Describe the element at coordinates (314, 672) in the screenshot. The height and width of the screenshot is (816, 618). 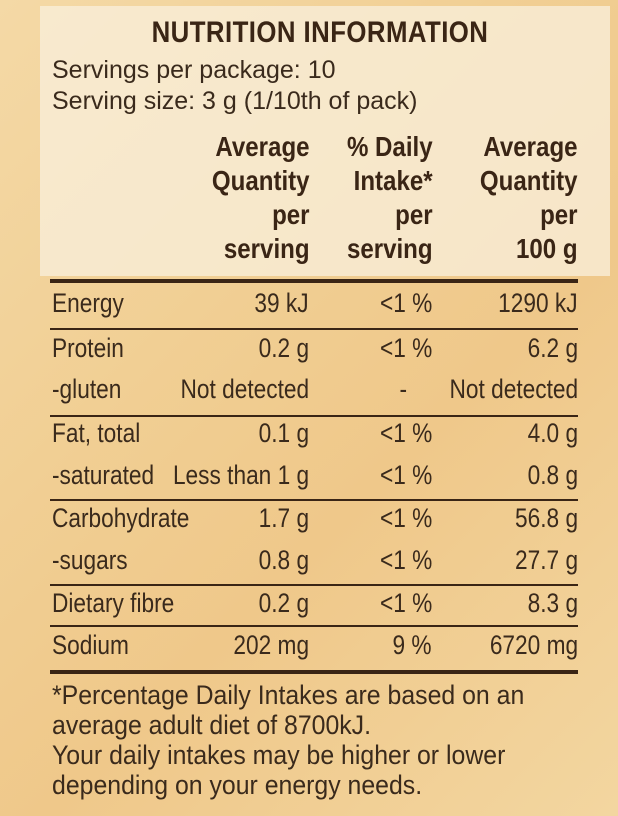
I see `table-bottom-rule` at that location.